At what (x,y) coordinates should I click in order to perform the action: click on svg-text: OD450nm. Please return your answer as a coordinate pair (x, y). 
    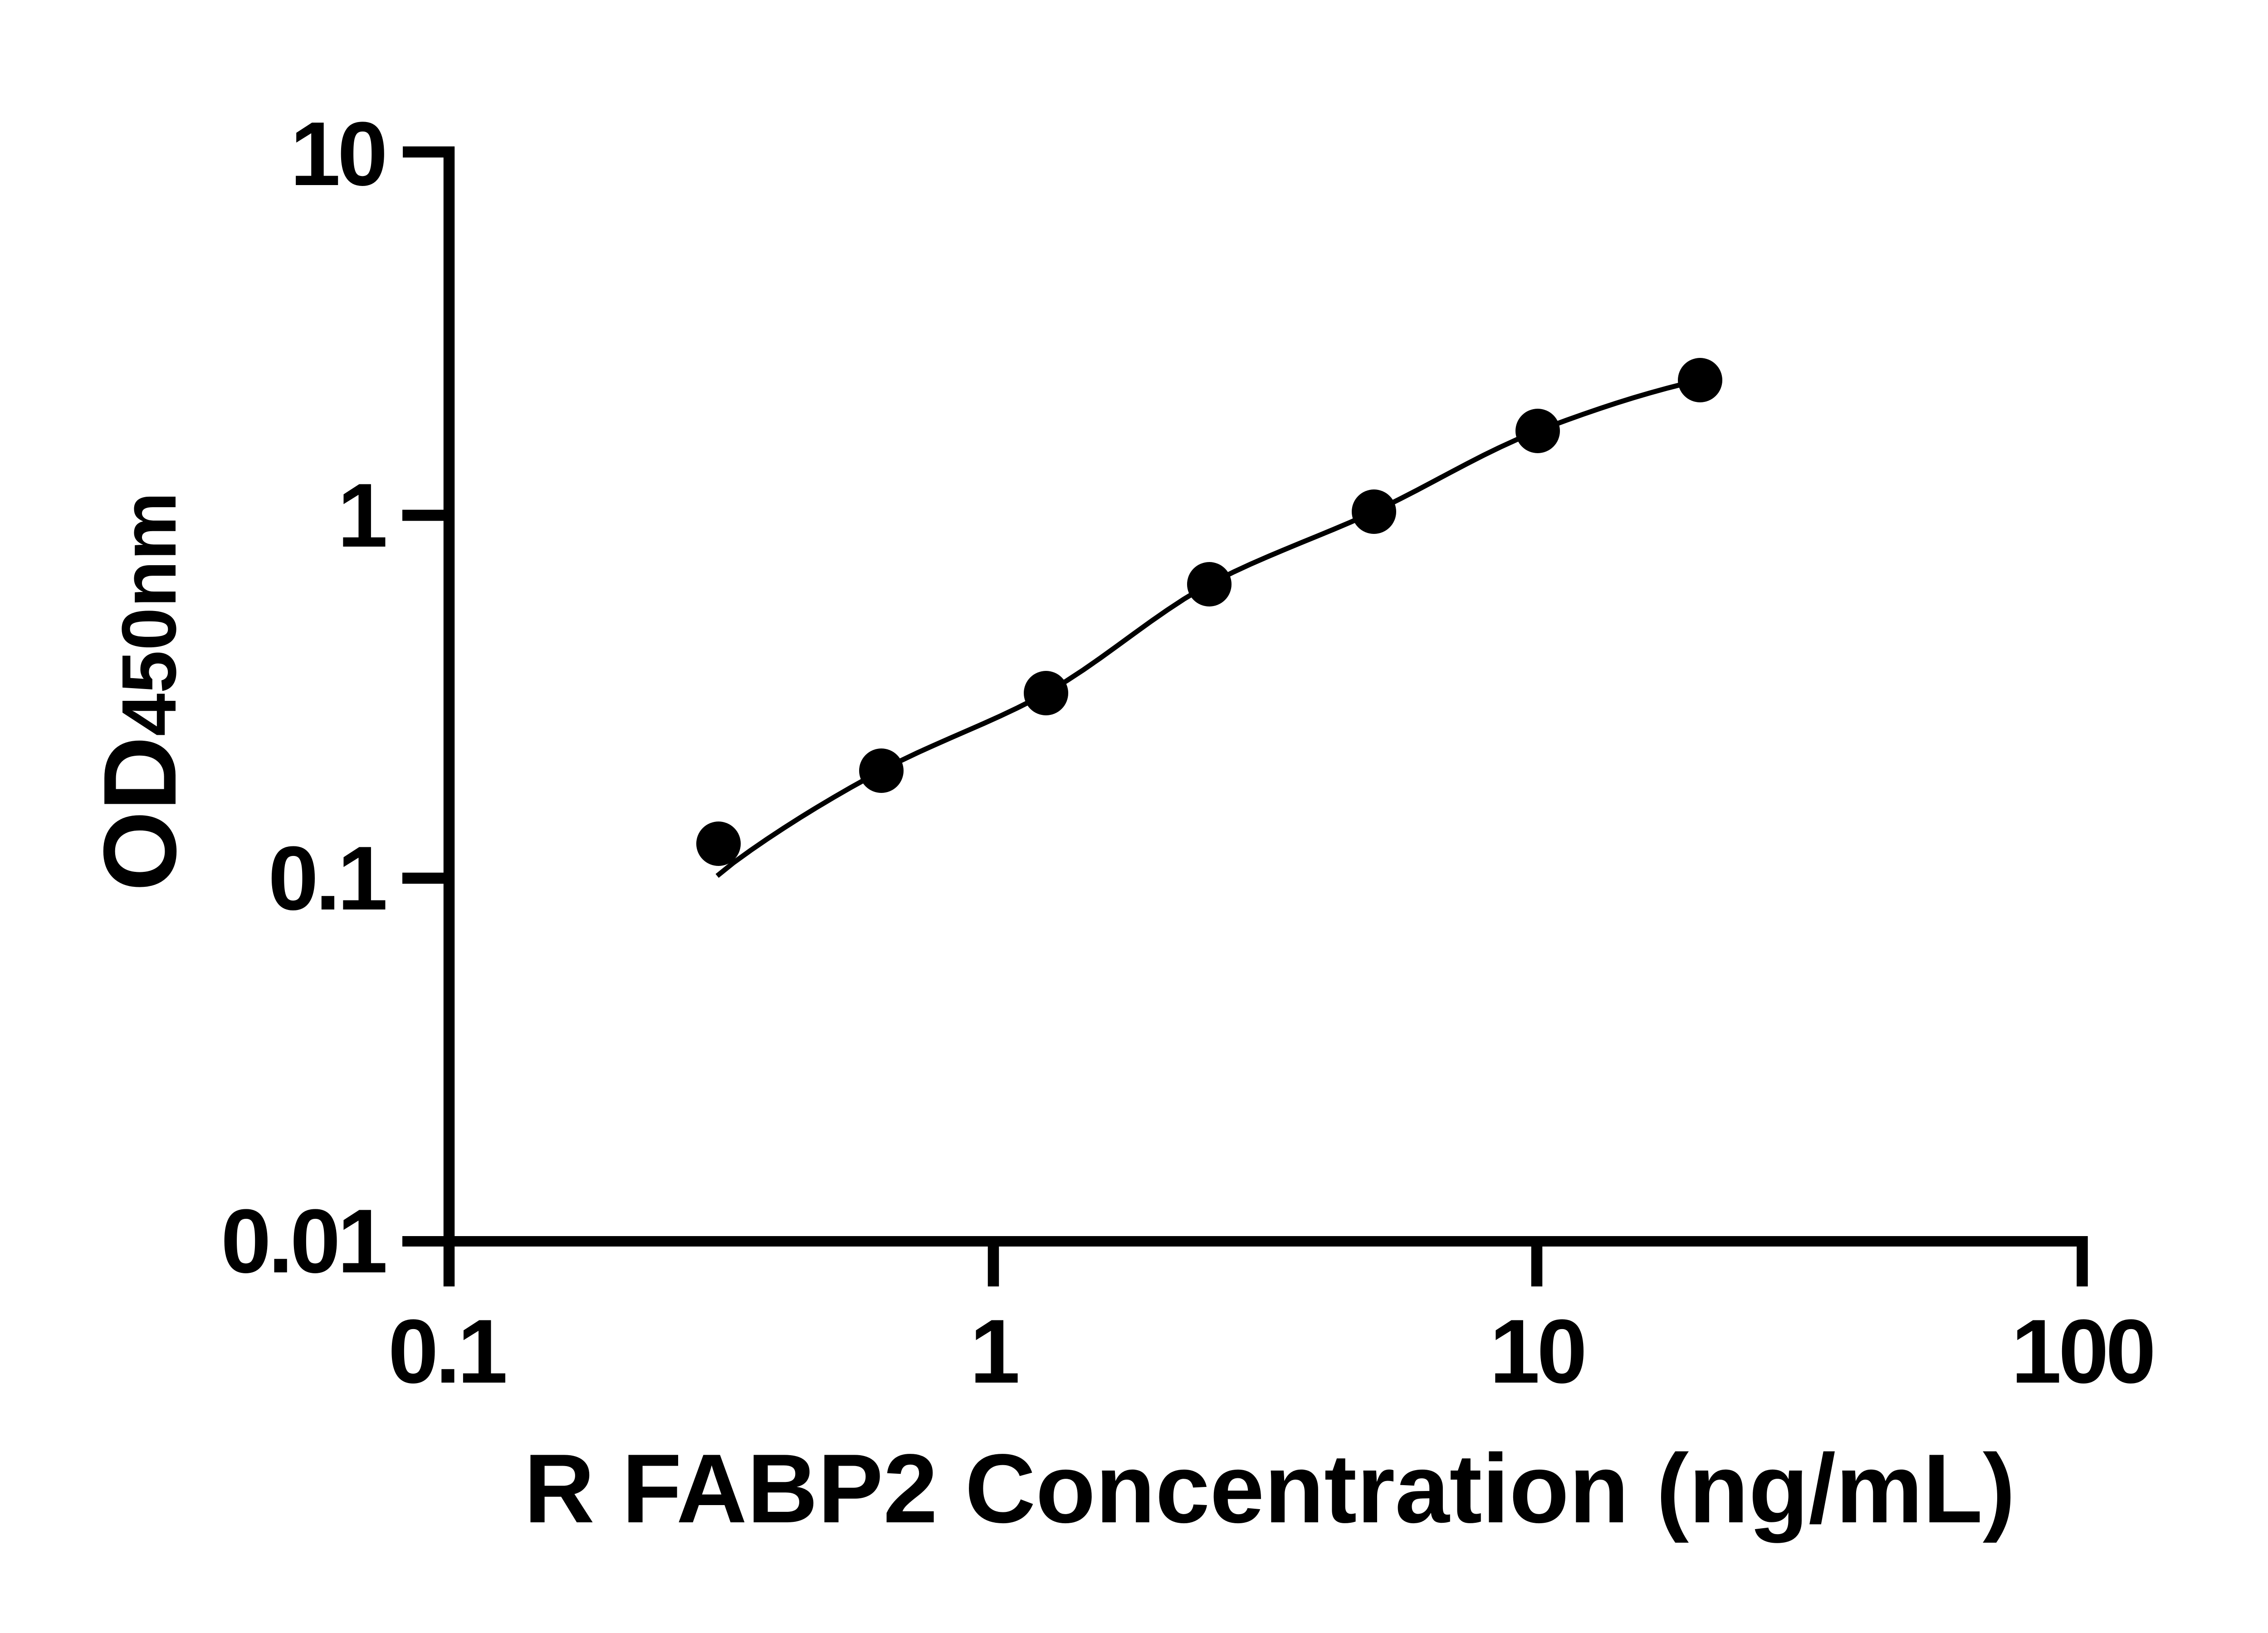
    Looking at the image, I should click on (140, 691).